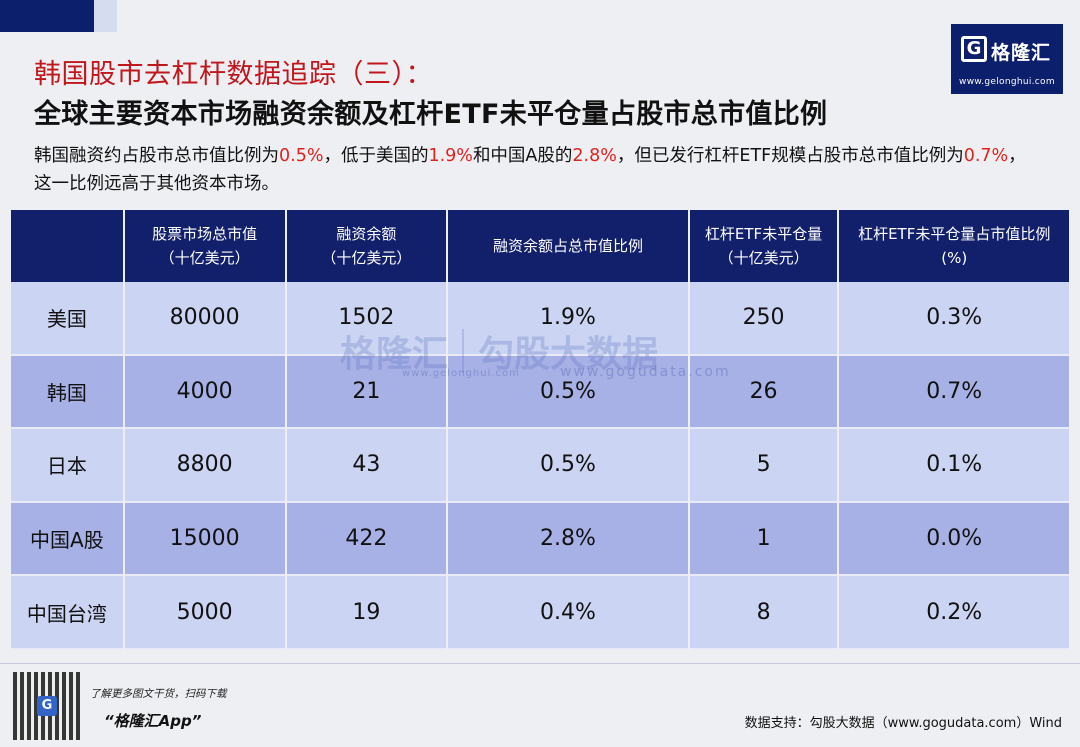 This screenshot has width=1080, height=747. What do you see at coordinates (763, 539) in the screenshot?
I see `cell-etf: 1` at bounding box center [763, 539].